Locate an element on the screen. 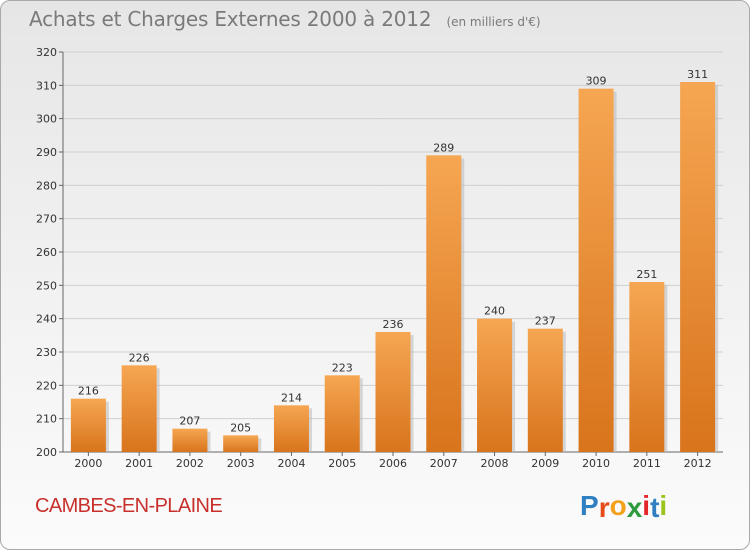  data-label: 216 is located at coordinates (88, 391).